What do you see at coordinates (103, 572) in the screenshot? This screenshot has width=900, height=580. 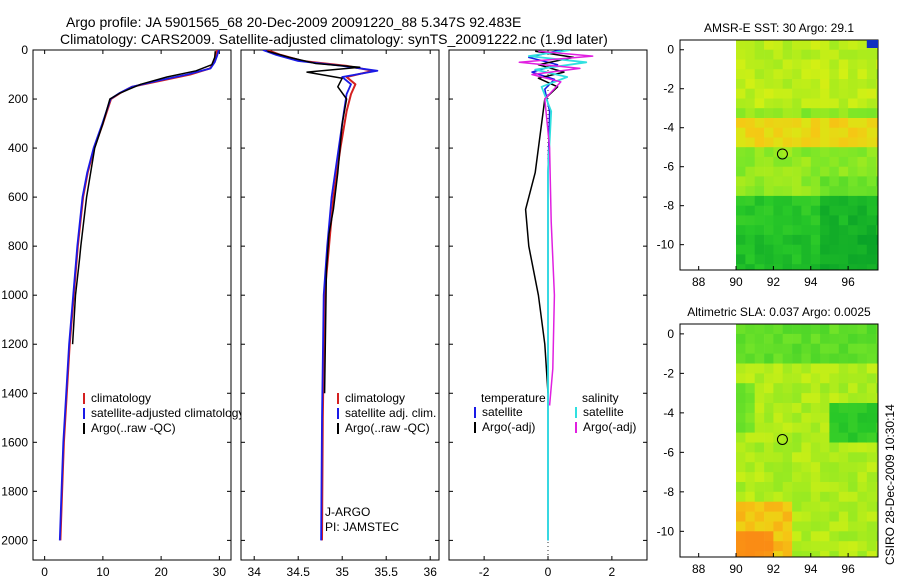 I see `x-tick-label: 10` at bounding box center [103, 572].